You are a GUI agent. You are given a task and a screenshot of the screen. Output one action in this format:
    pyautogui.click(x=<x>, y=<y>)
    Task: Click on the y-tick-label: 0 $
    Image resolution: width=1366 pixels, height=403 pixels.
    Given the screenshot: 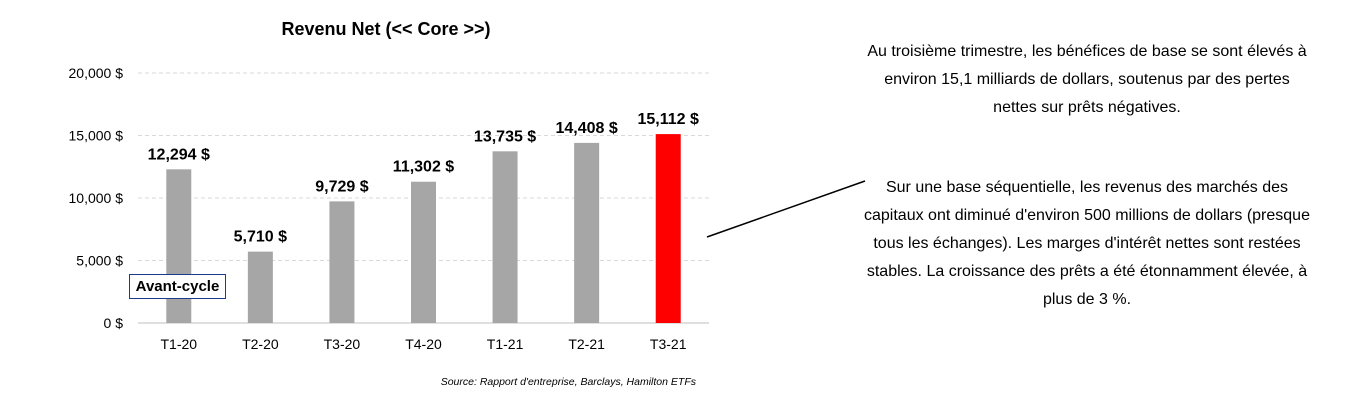 What is the action you would take?
    pyautogui.click(x=114, y=323)
    